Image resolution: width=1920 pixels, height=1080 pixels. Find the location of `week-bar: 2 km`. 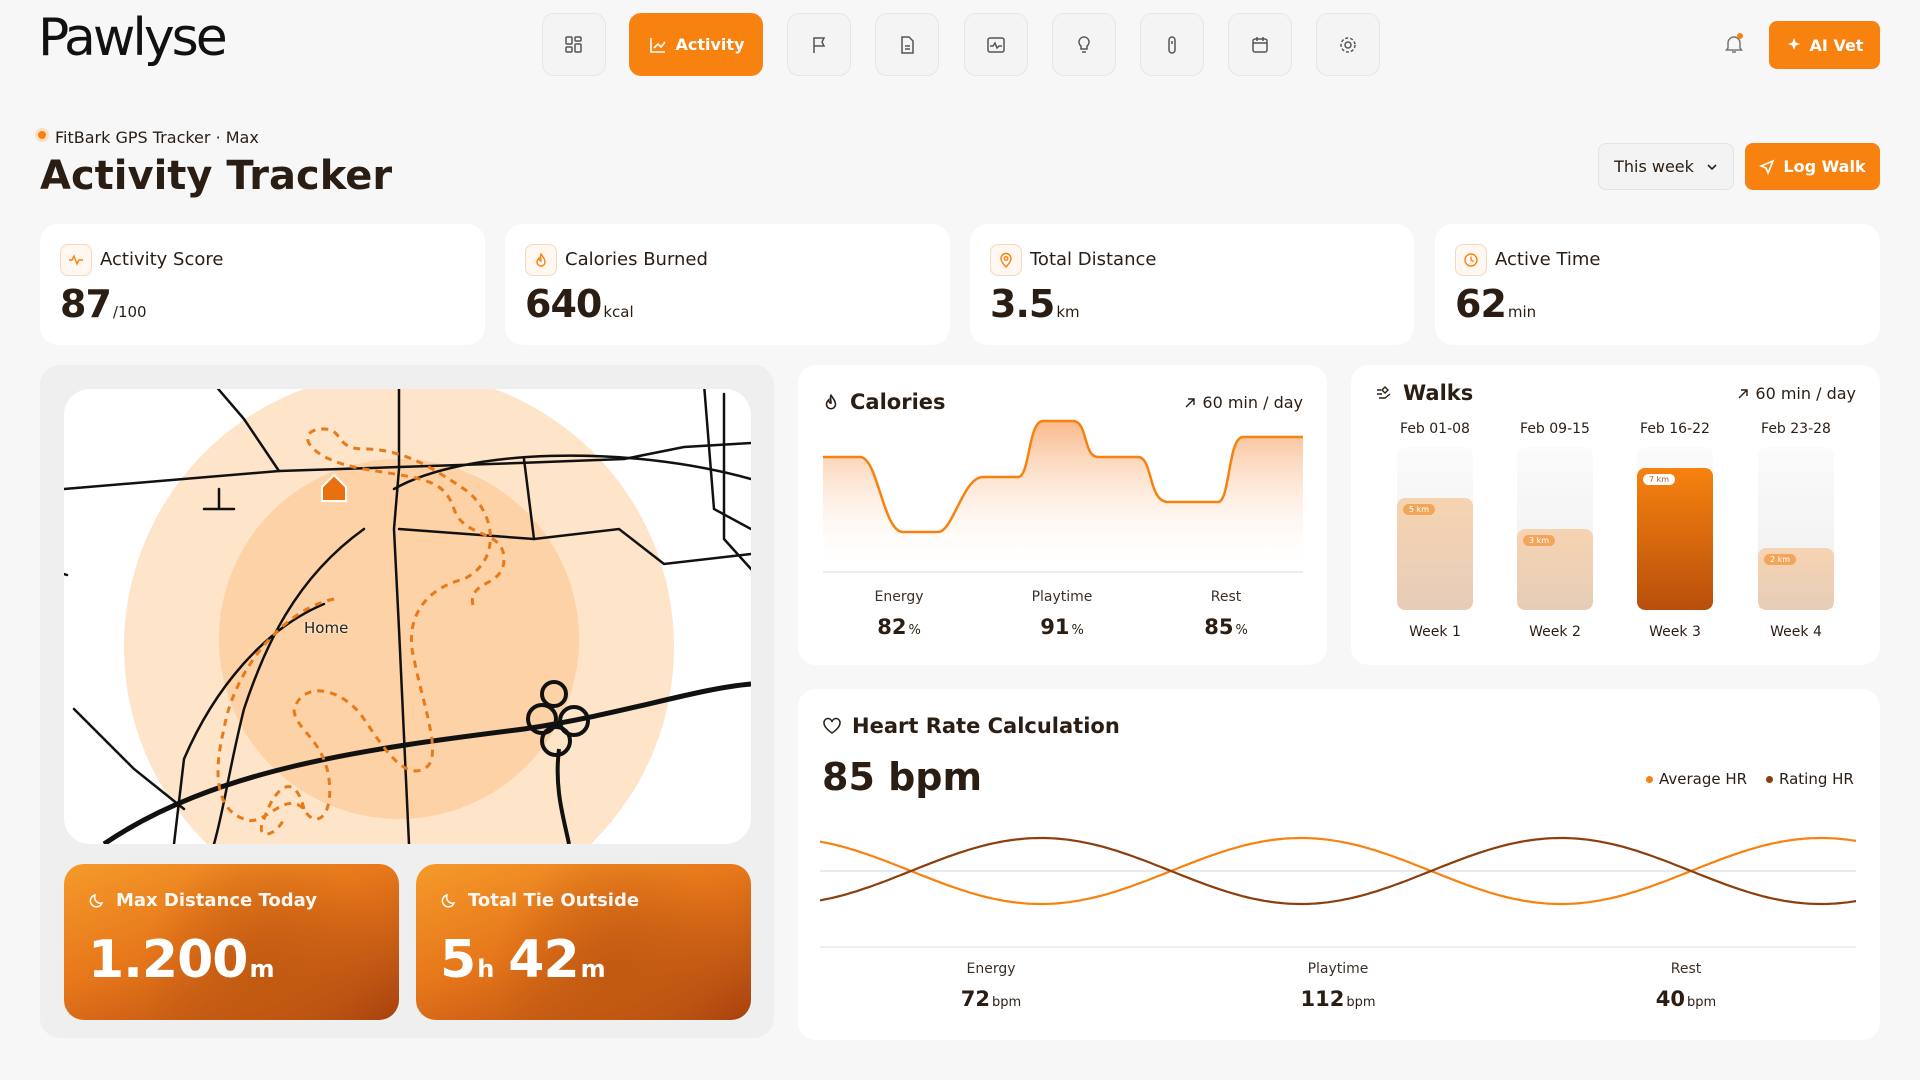

week-bar: 2 km is located at coordinates (1796, 579).